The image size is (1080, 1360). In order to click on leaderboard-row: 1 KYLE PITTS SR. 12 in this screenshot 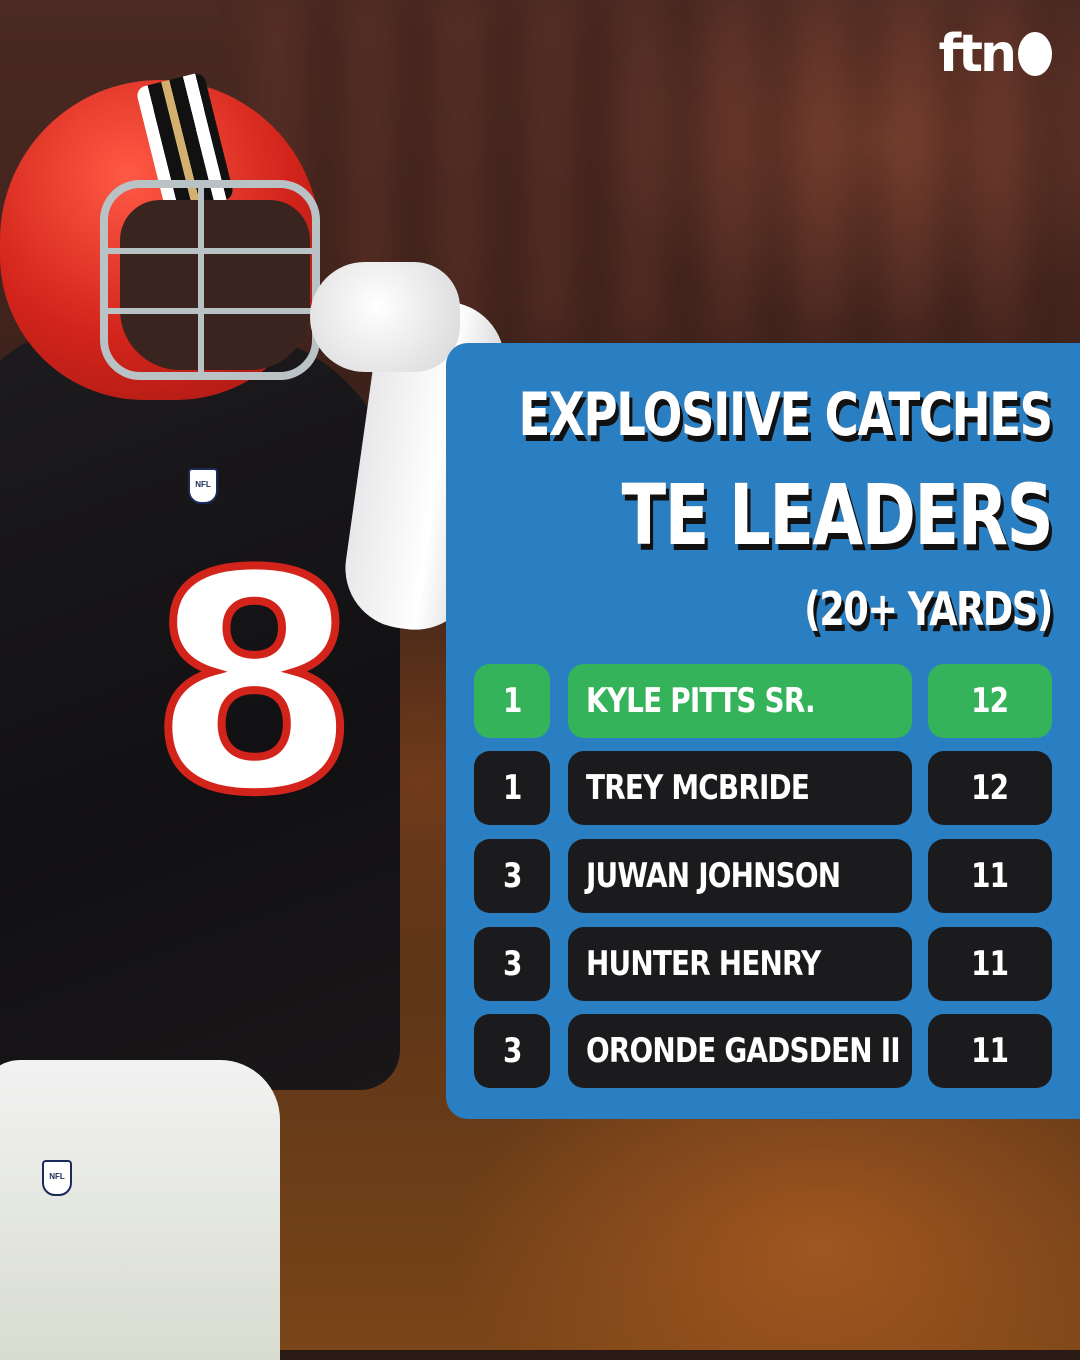, I will do `click(763, 701)`.